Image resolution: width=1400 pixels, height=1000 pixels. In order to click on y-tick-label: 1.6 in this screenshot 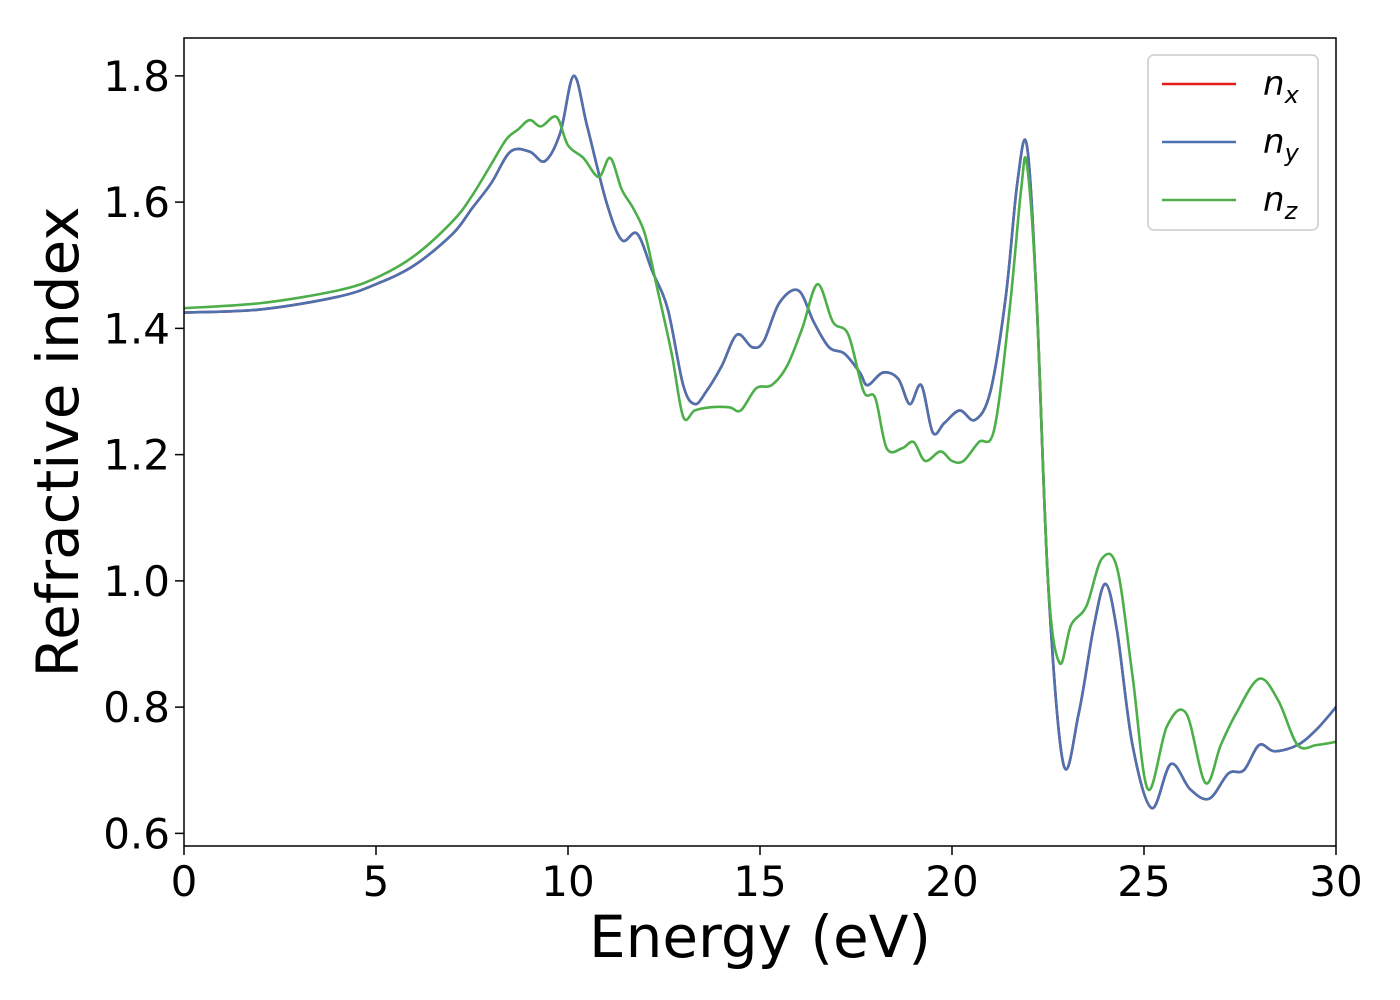, I will do `click(136, 202)`.